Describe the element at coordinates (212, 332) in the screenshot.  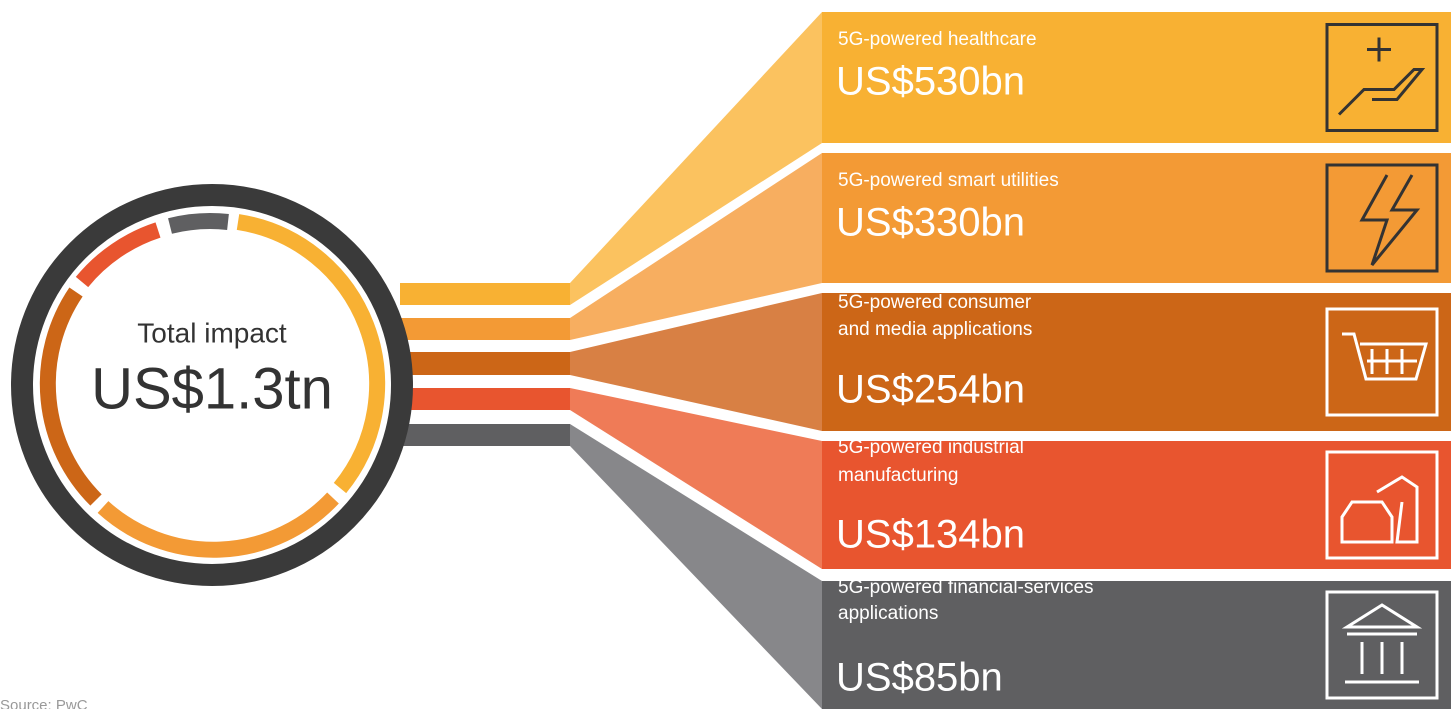
I see `center-label: Total impact` at that location.